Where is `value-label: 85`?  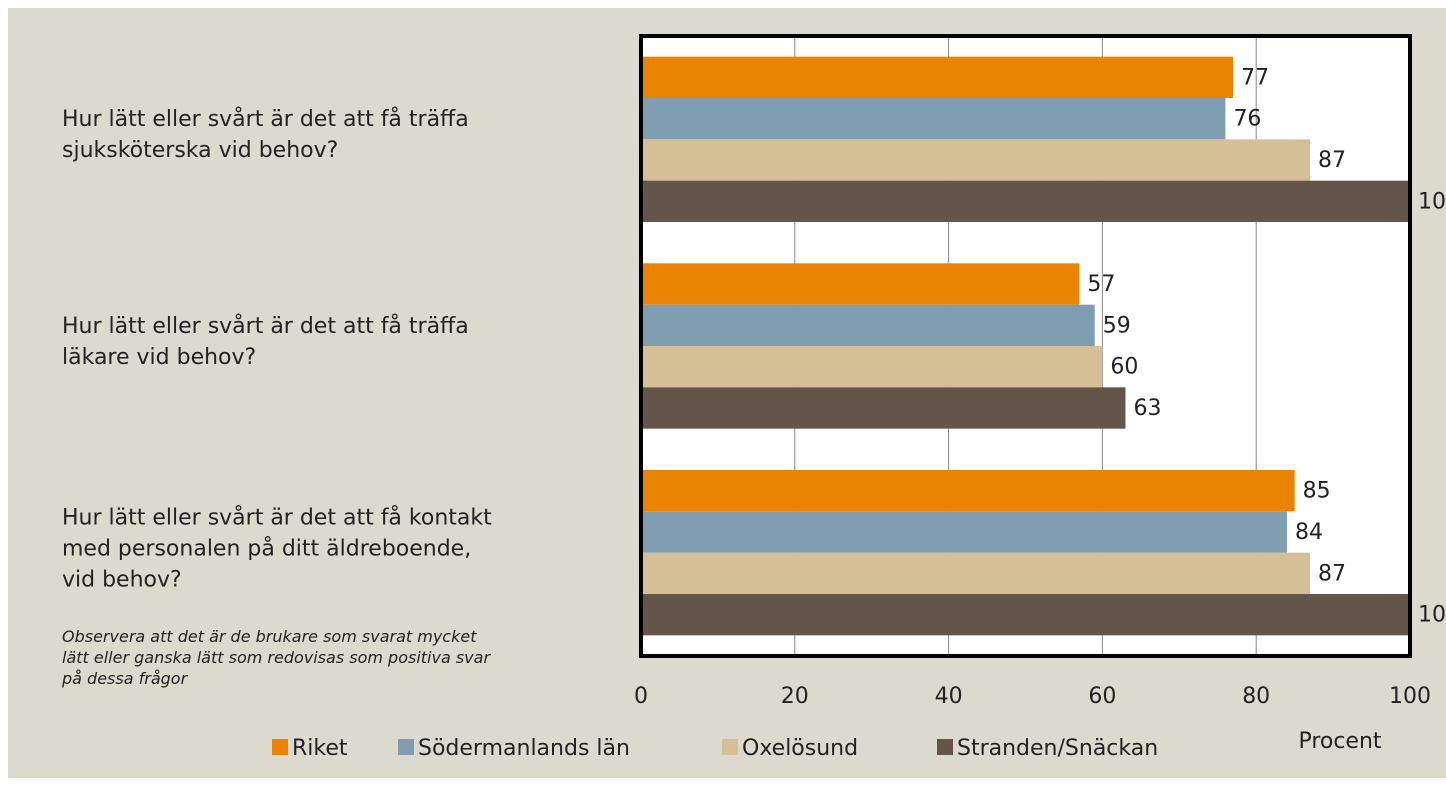
value-label: 85 is located at coordinates (1317, 491).